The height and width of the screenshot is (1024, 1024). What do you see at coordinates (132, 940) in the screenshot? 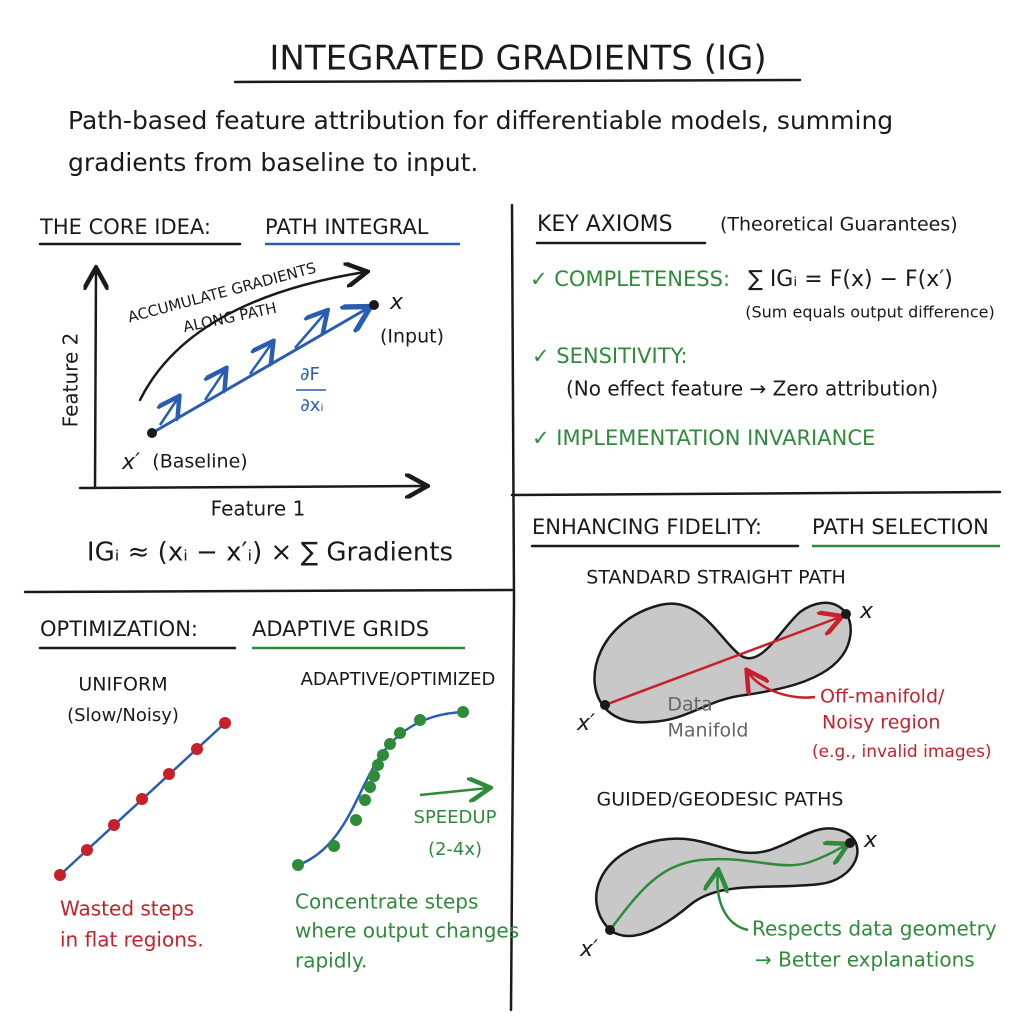
I see `caption: in flat regions.` at bounding box center [132, 940].